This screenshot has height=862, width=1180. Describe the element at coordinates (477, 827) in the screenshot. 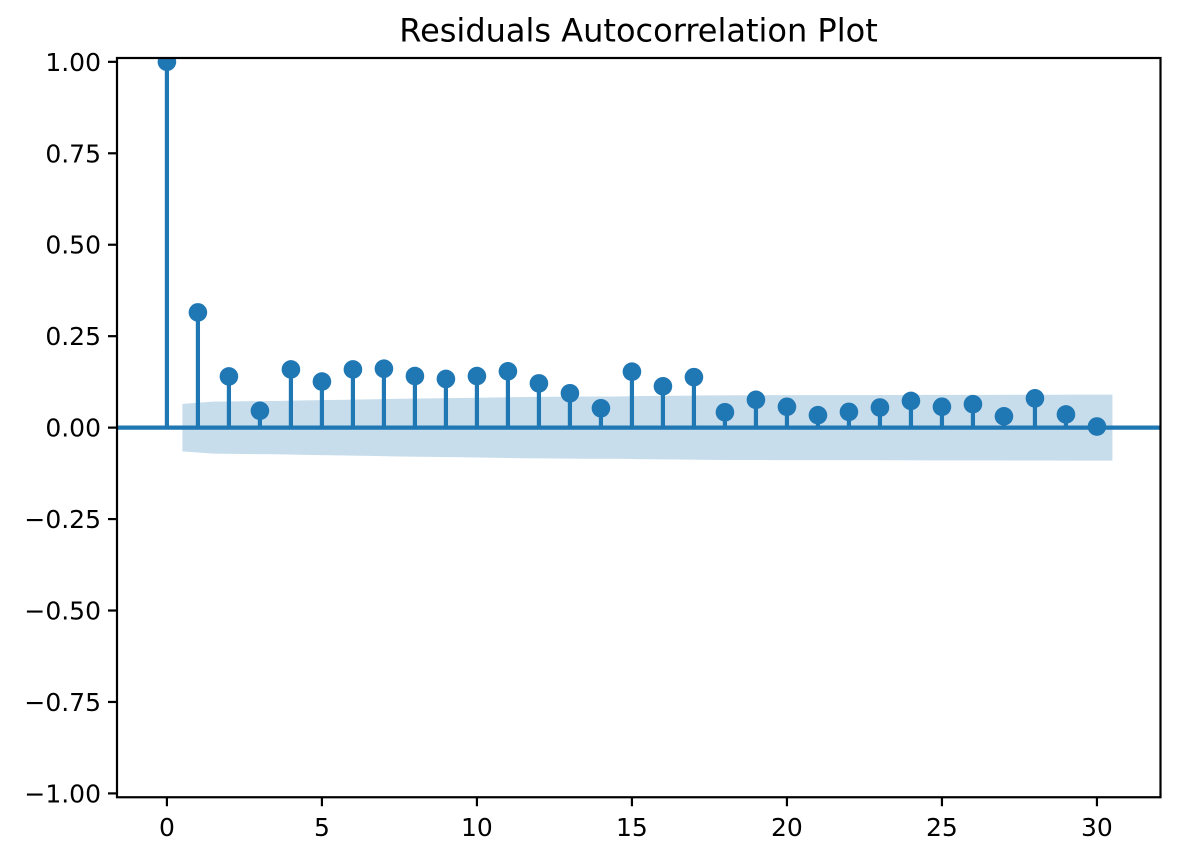

I see `x-tick-label: 10` at that location.